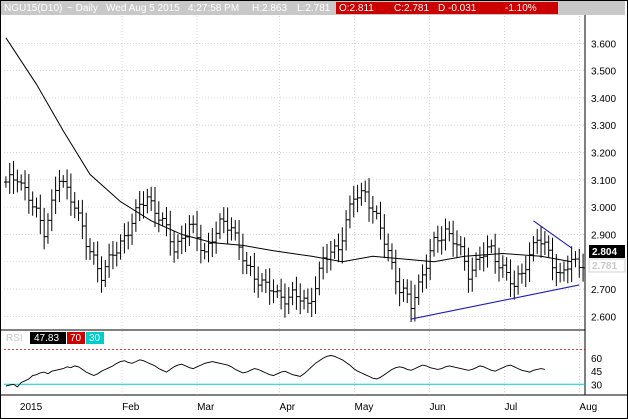 The width and height of the screenshot is (628, 419). I want to click on rsi-upper-box, so click(76, 338).